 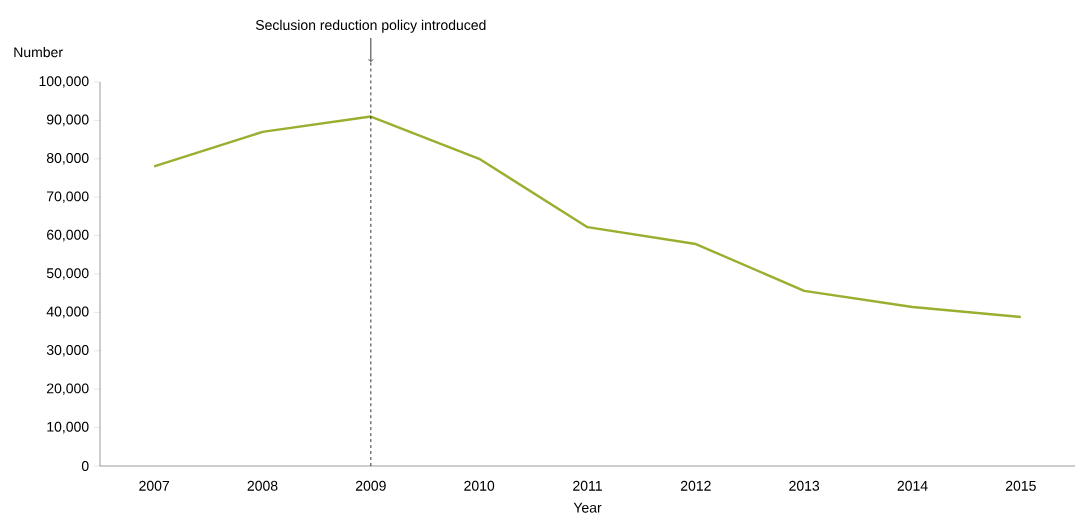 I want to click on x-tick-label: 2010, so click(x=479, y=485).